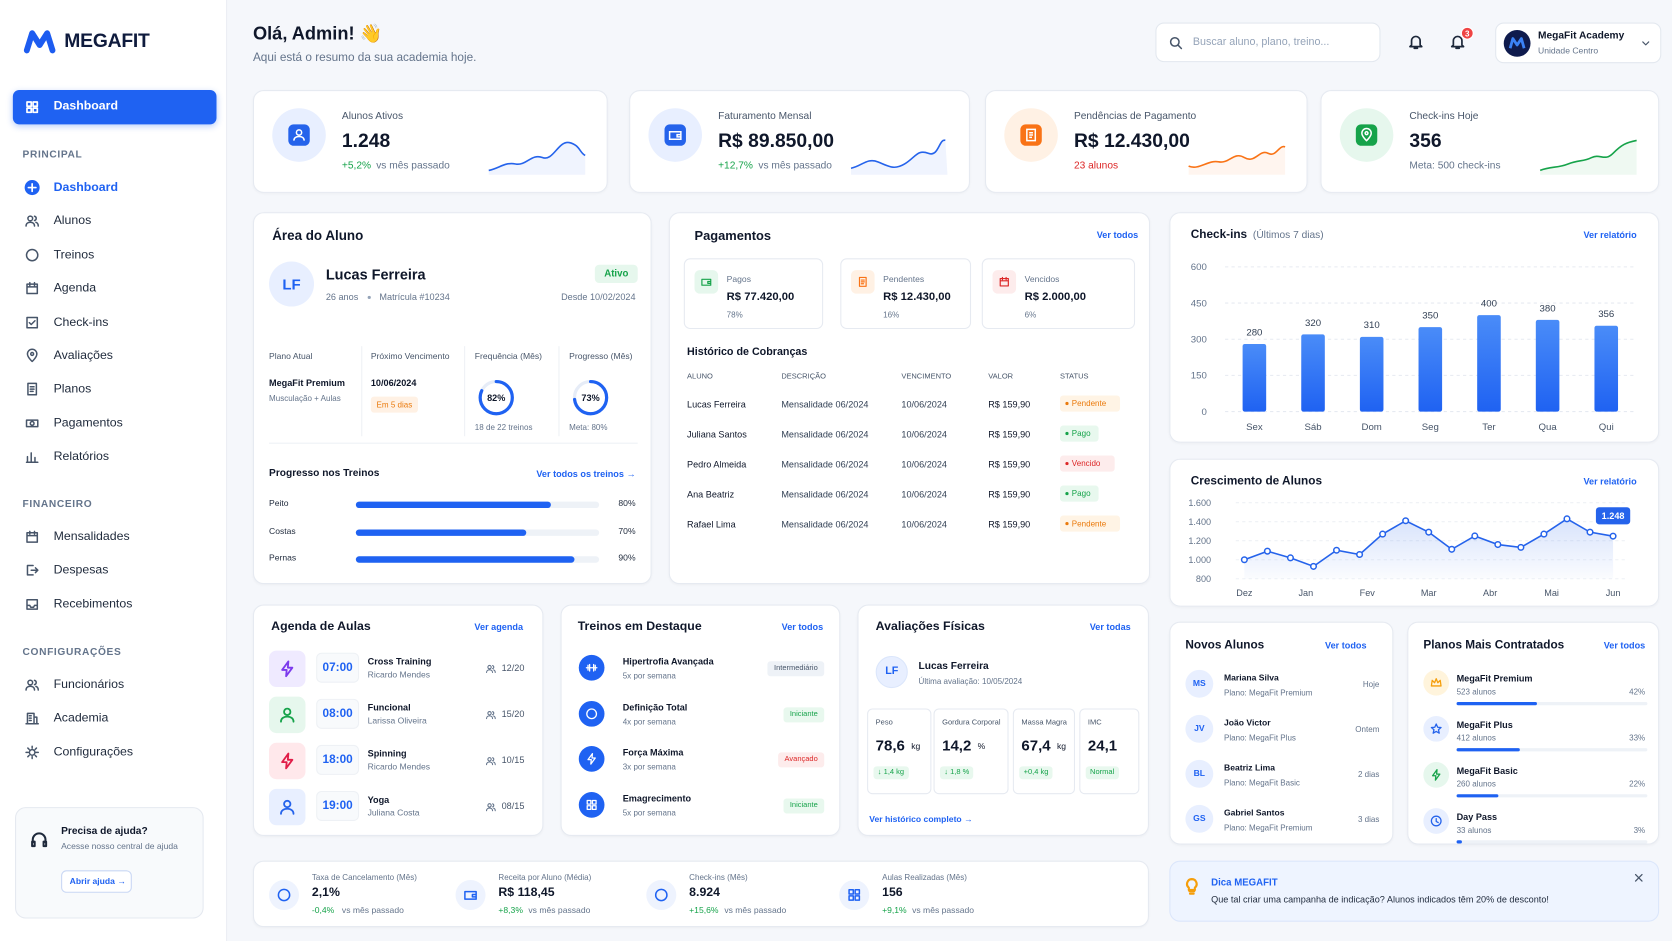  Describe the element at coordinates (916, 746) in the screenshot. I see `metric-unit: kg` at that location.